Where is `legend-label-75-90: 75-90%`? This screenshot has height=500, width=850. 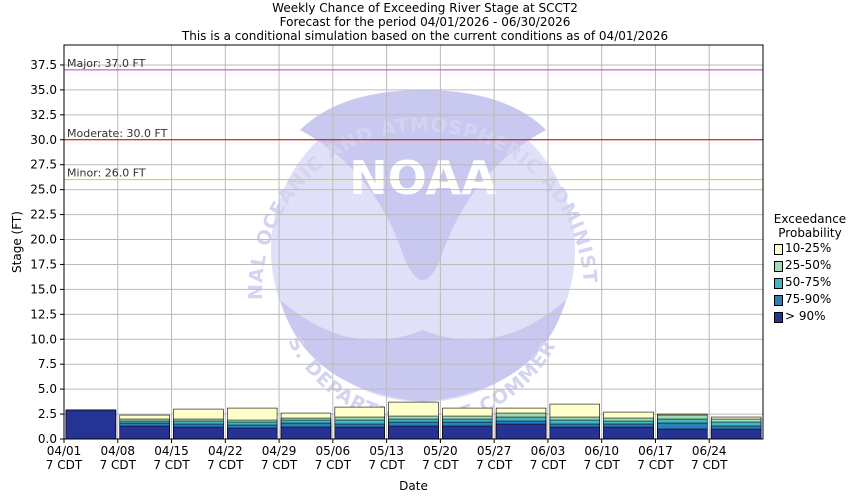
legend-label-75-90: 75-90% is located at coordinates (808, 299).